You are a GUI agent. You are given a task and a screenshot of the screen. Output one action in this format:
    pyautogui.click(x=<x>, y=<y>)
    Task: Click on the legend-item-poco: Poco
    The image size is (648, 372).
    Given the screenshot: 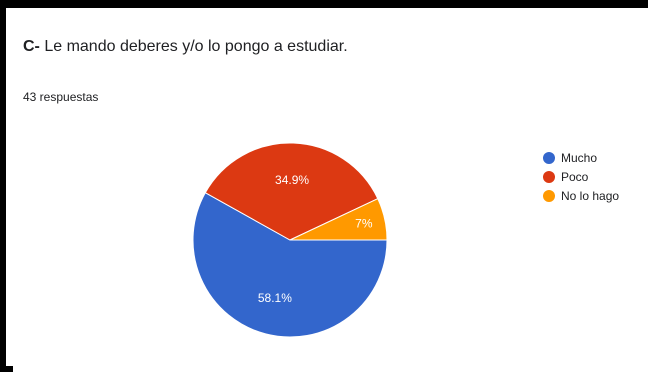 What is the action you would take?
    pyautogui.click(x=581, y=176)
    